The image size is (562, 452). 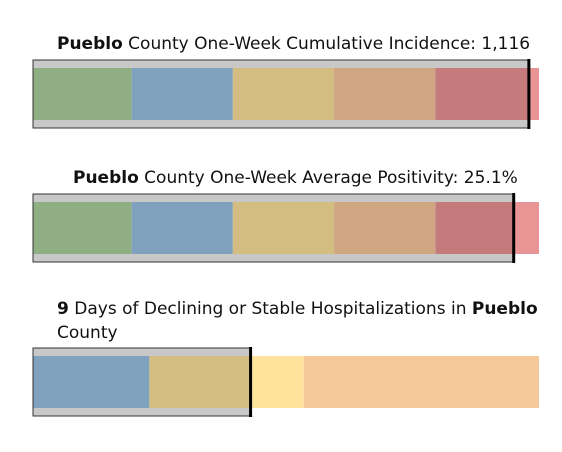 I want to click on chart-2-track-bottom, so click(x=273, y=258).